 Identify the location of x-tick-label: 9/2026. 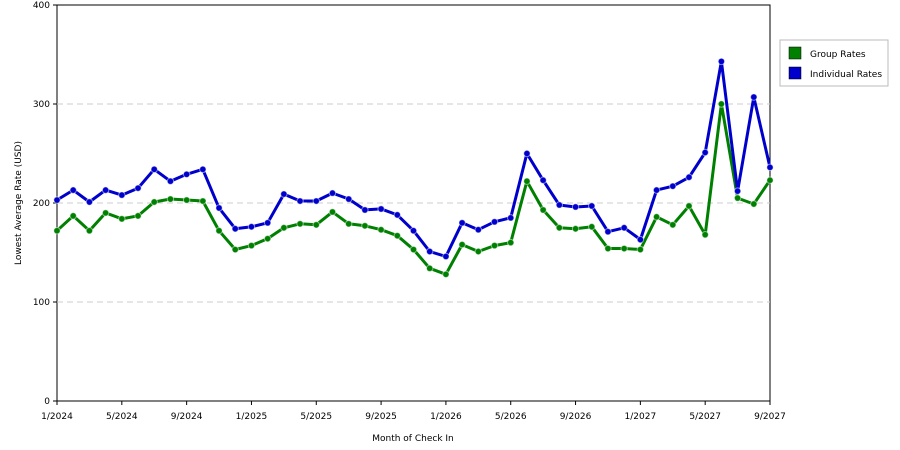
(576, 417).